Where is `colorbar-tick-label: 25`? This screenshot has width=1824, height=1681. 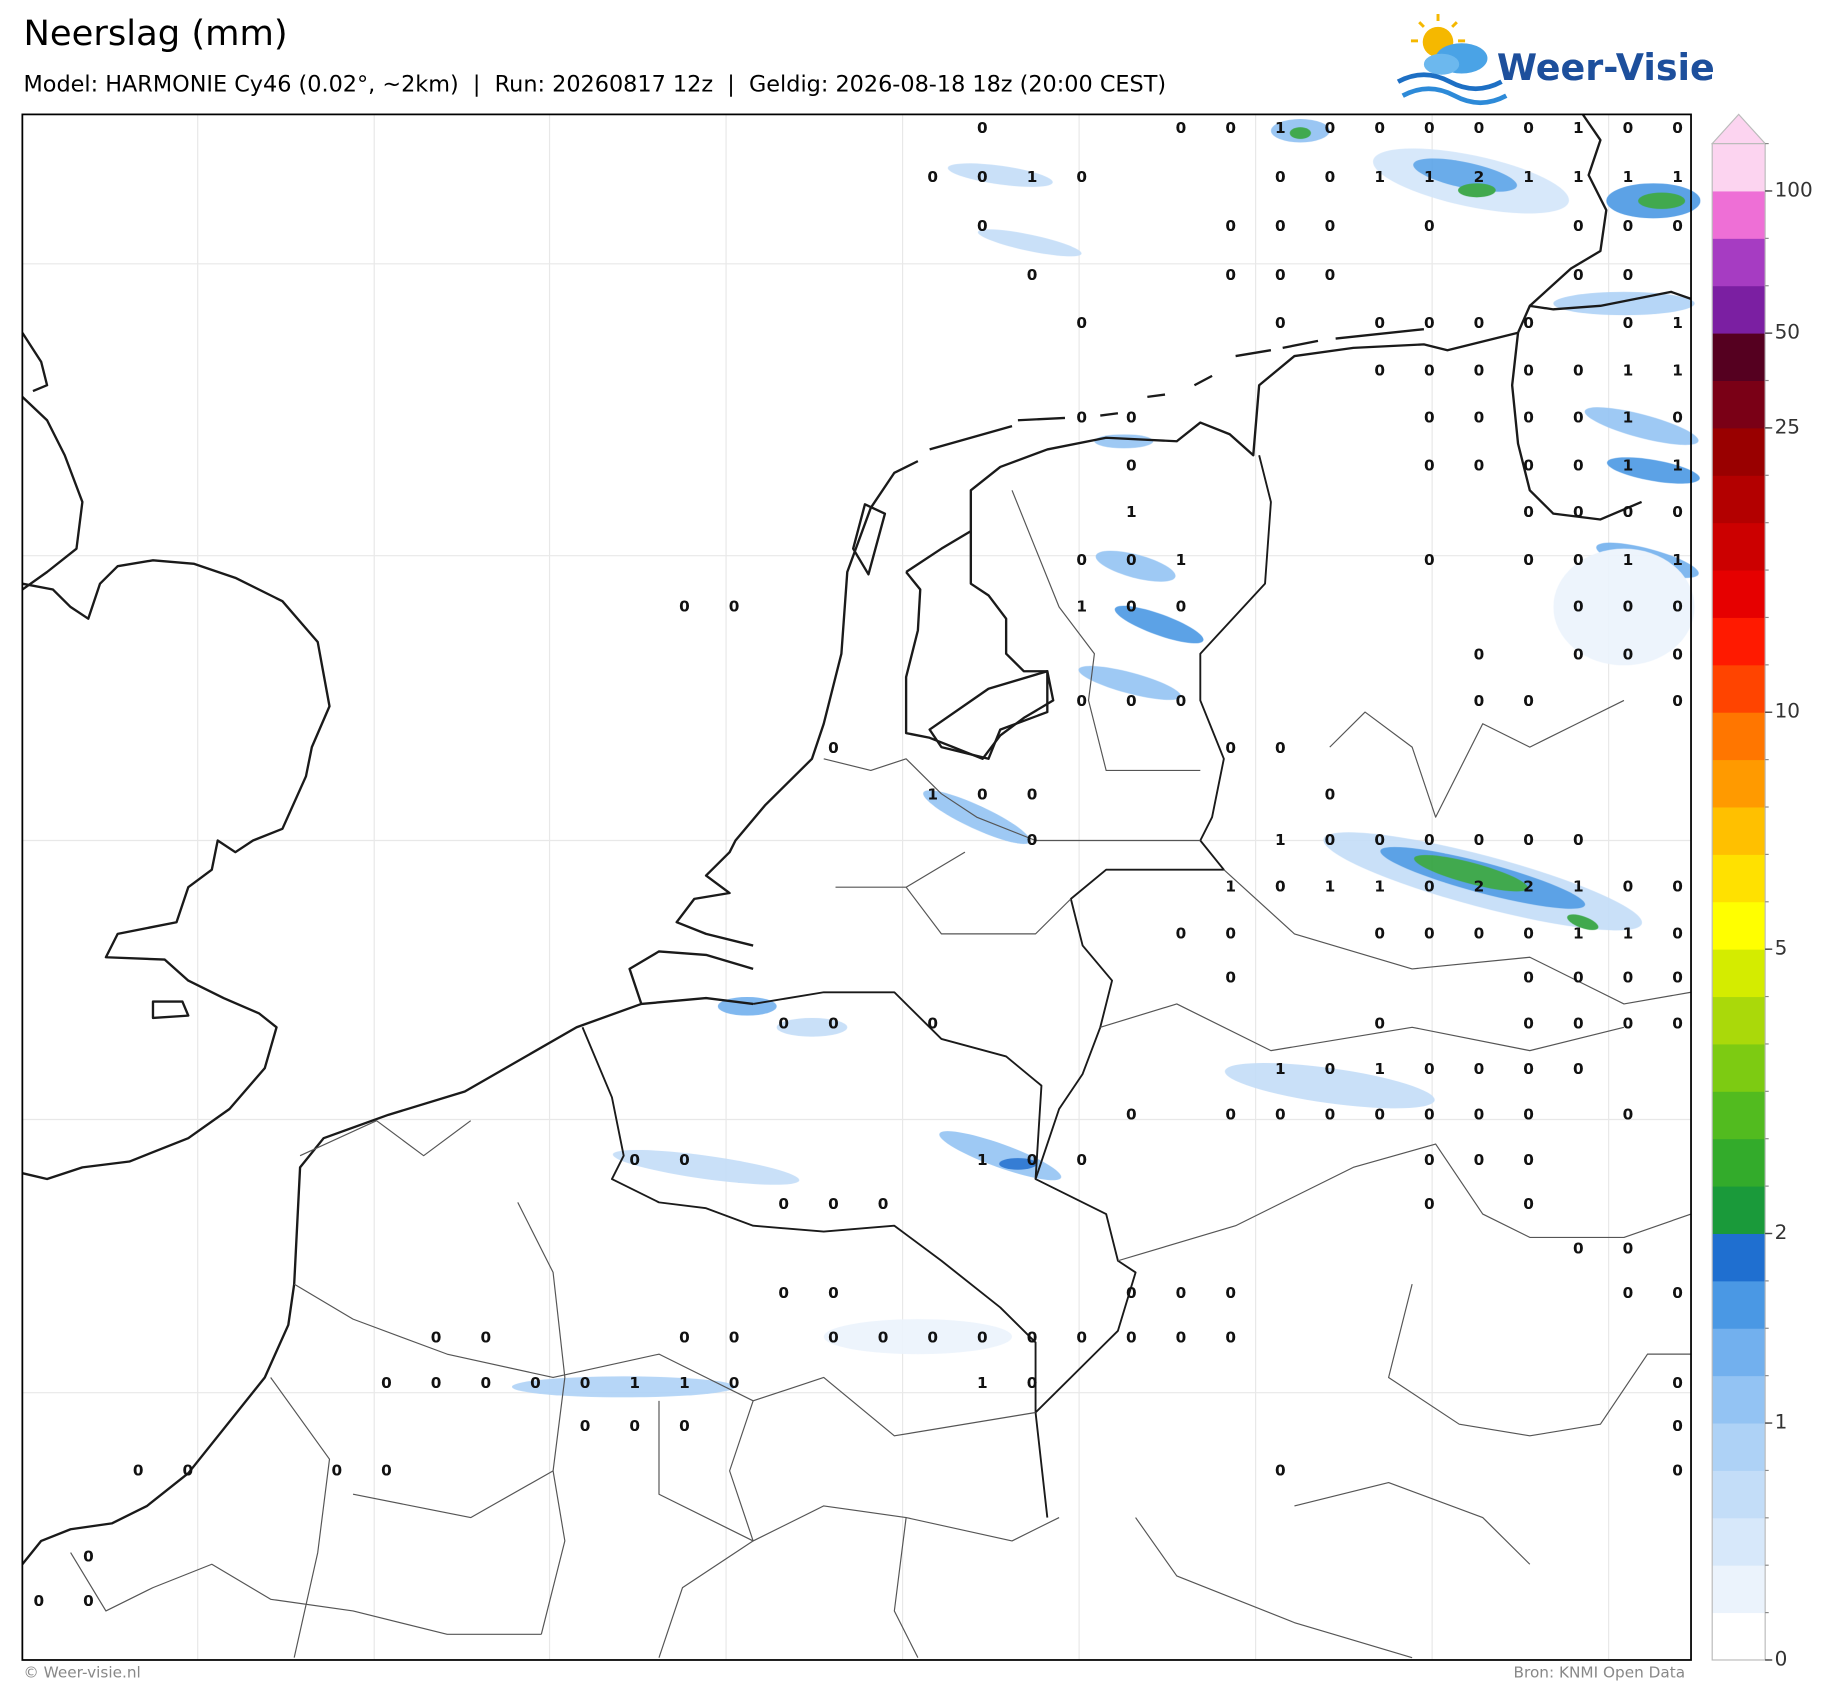 colorbar-tick-label: 25 is located at coordinates (1787, 426).